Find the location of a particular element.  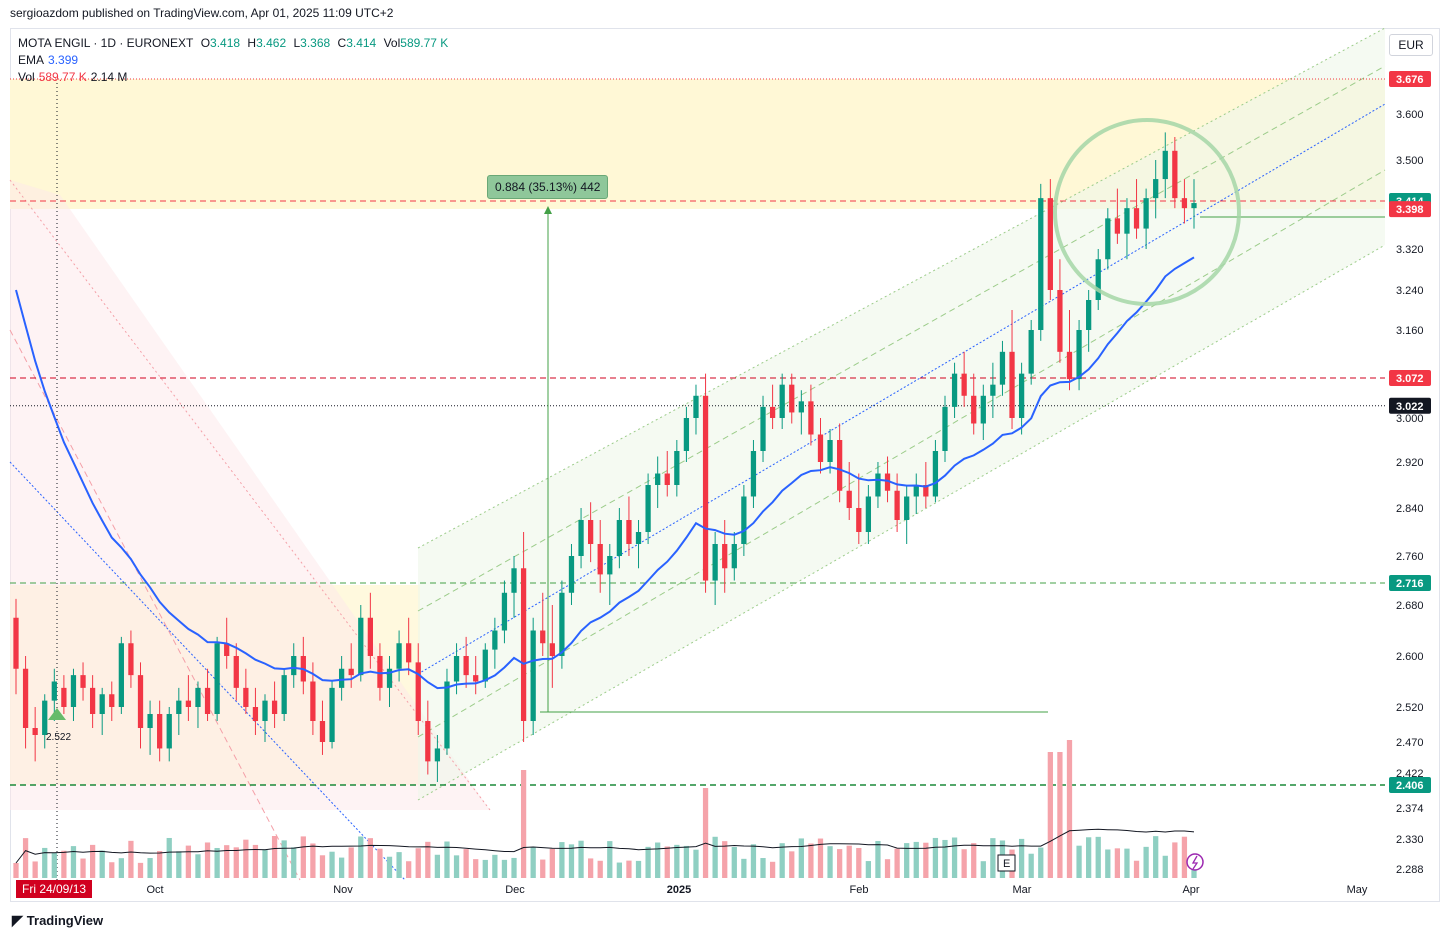

y-tick-label-11: 2.520 is located at coordinates (1410, 708).